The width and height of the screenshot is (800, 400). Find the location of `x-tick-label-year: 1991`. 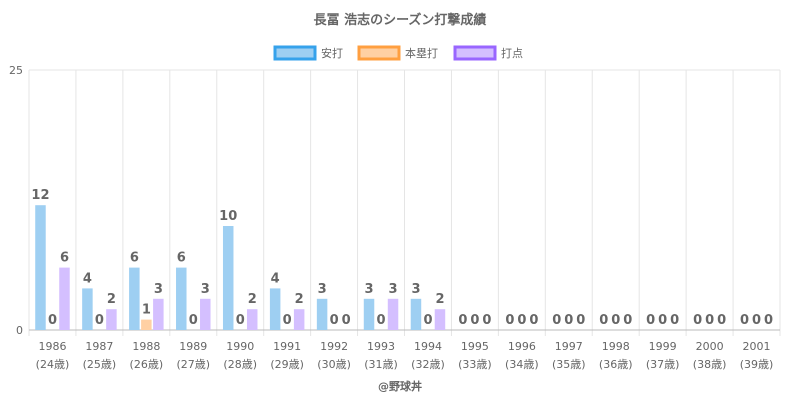

x-tick-label-year: 1991 is located at coordinates (287, 346).